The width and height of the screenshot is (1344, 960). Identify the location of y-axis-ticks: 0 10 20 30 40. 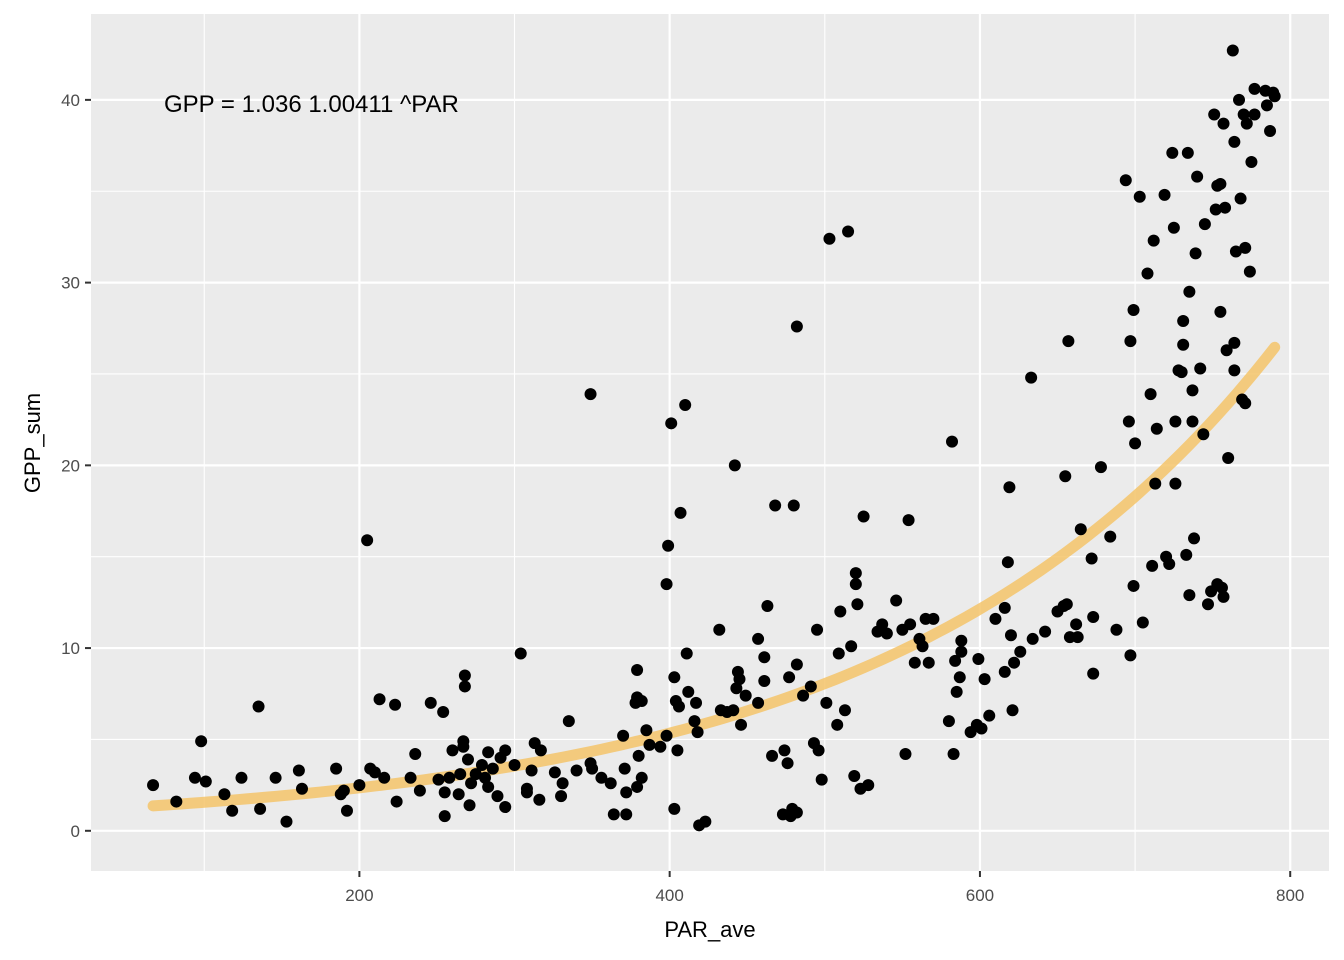
(76, 466).